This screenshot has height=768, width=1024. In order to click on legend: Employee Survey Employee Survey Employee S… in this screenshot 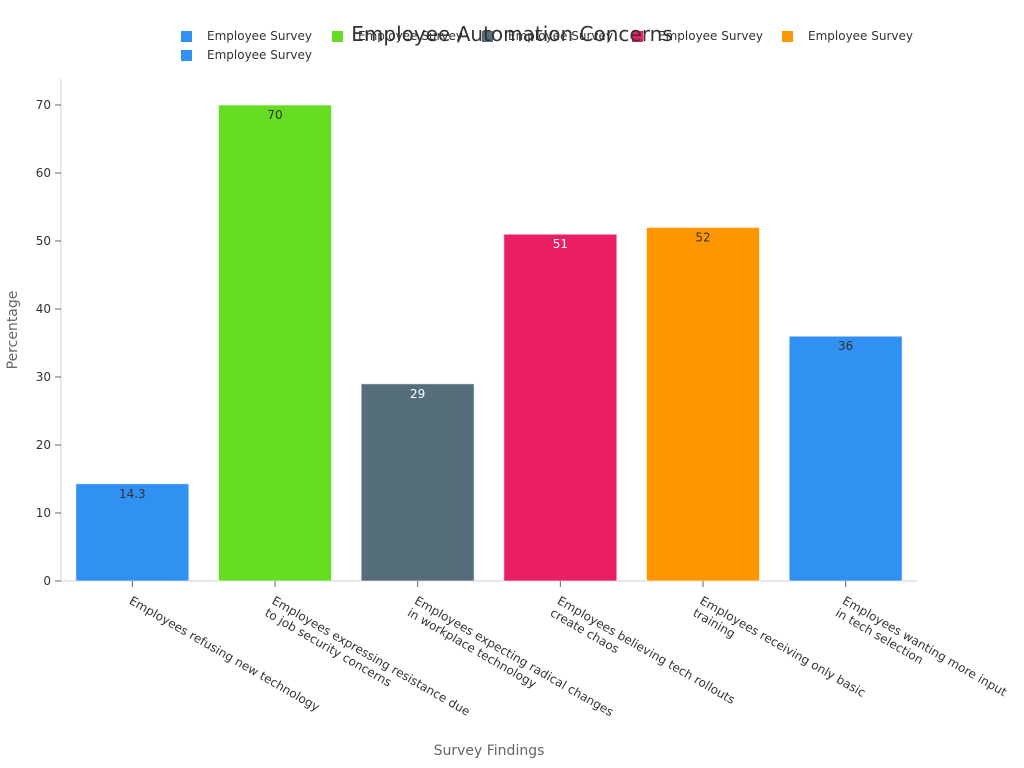, I will do `click(547, 45)`.